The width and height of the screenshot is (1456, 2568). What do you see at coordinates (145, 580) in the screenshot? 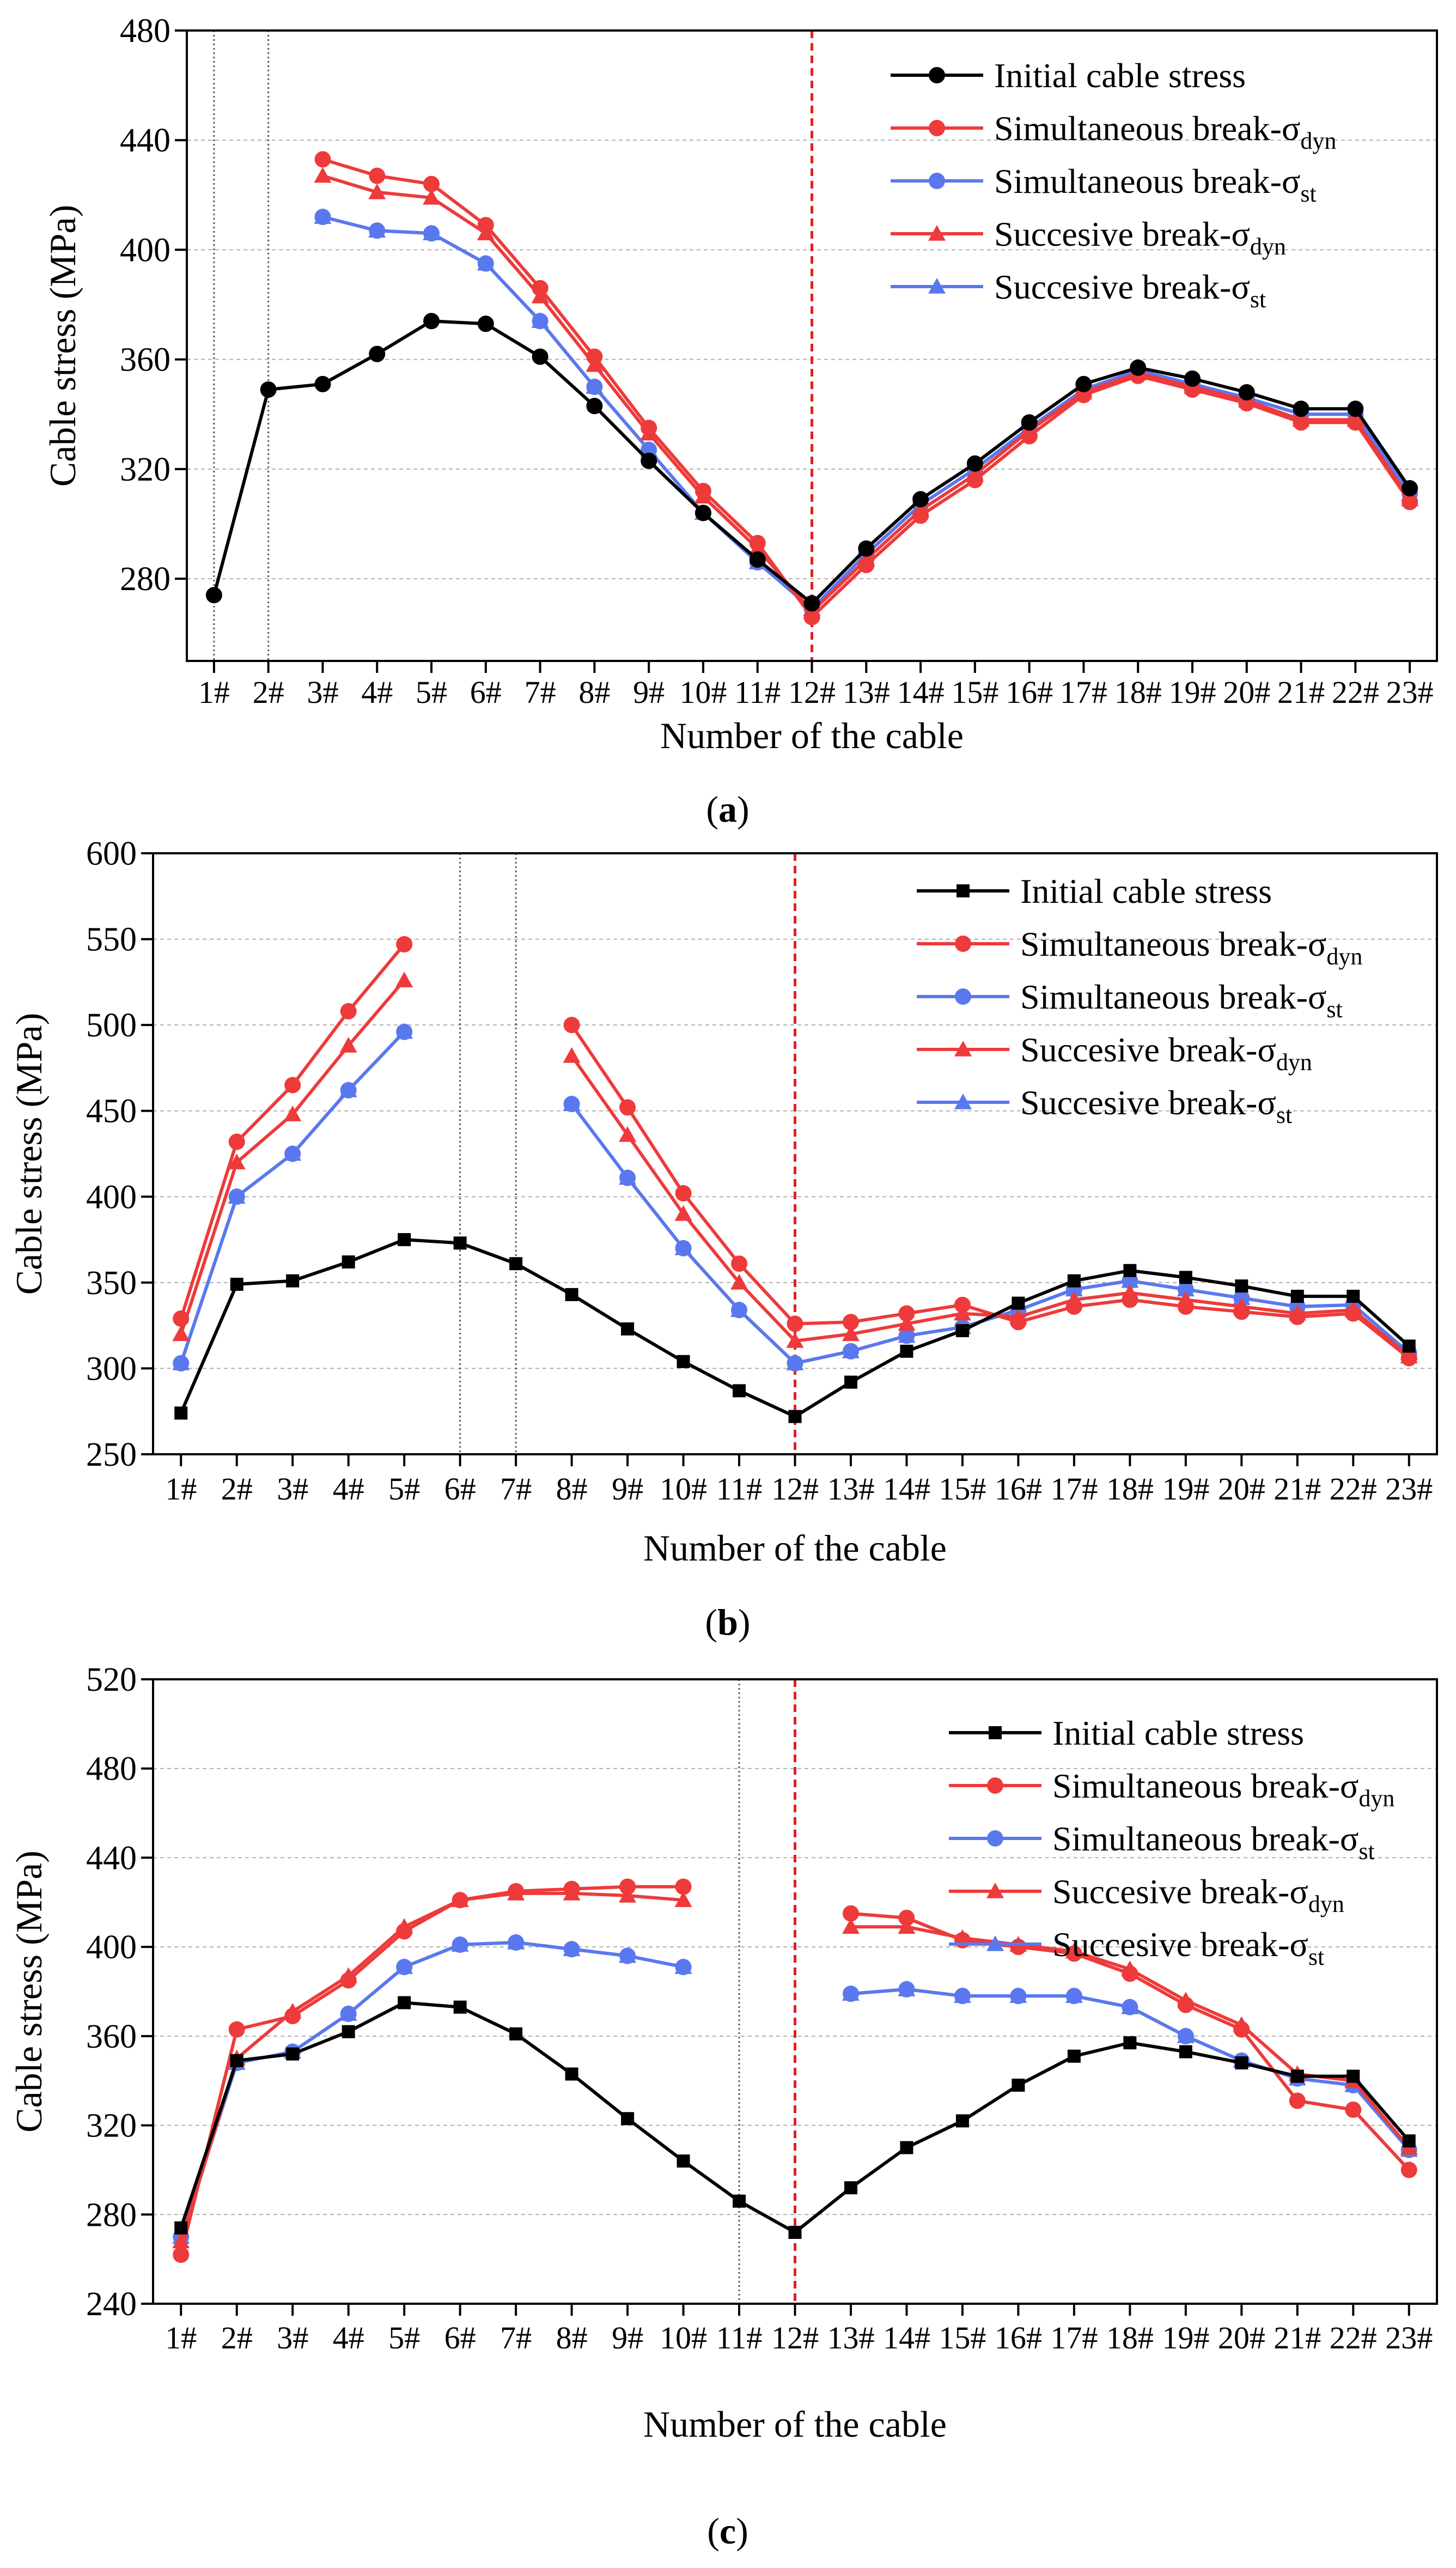
I see `y-tick-label: 280` at bounding box center [145, 580].